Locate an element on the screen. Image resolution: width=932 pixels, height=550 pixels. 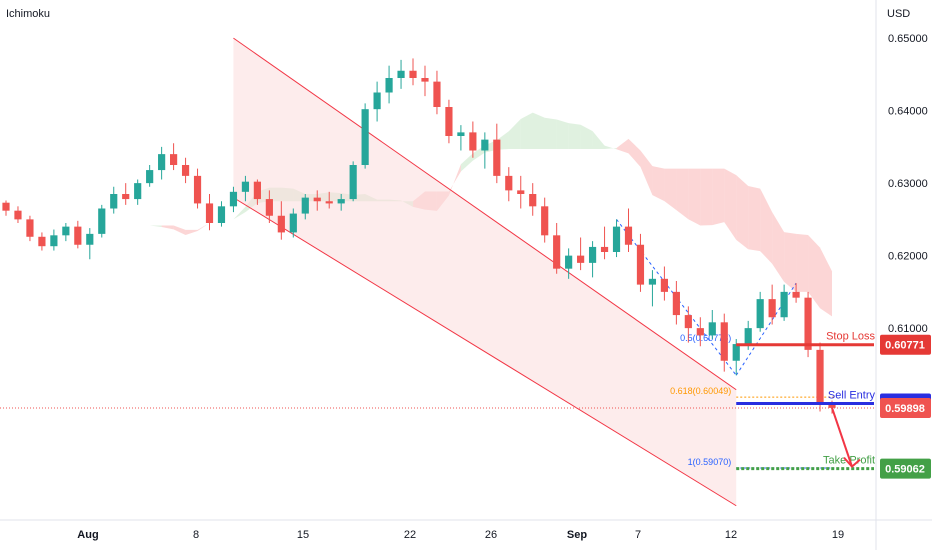
price-badge-text: 0.60771 is located at coordinates (905, 346).